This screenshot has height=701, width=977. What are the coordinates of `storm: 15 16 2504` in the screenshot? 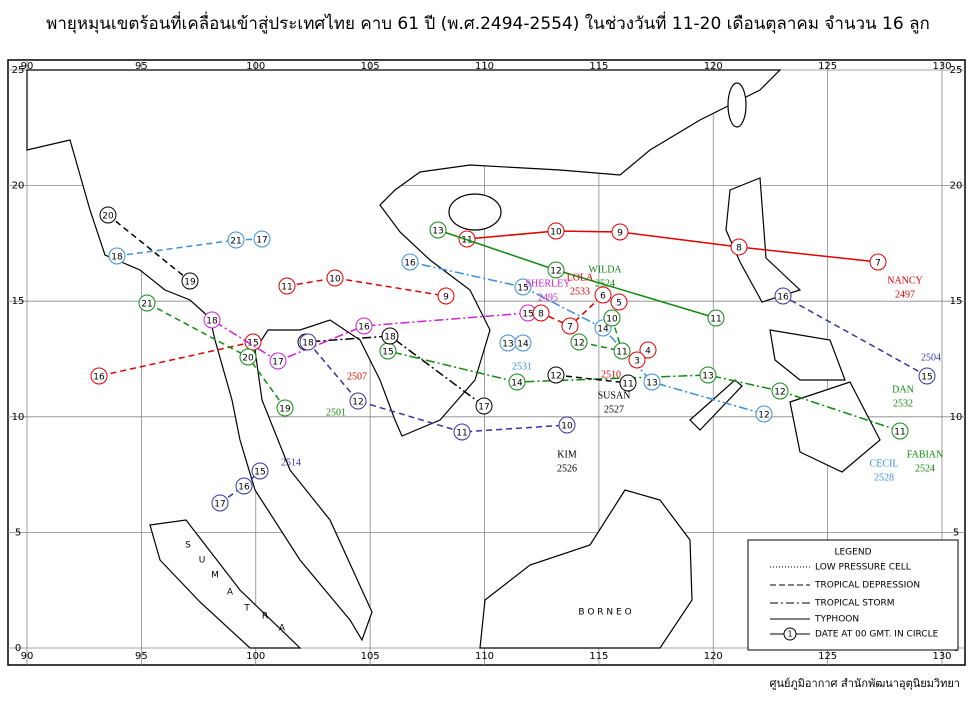 It's located at (857, 336).